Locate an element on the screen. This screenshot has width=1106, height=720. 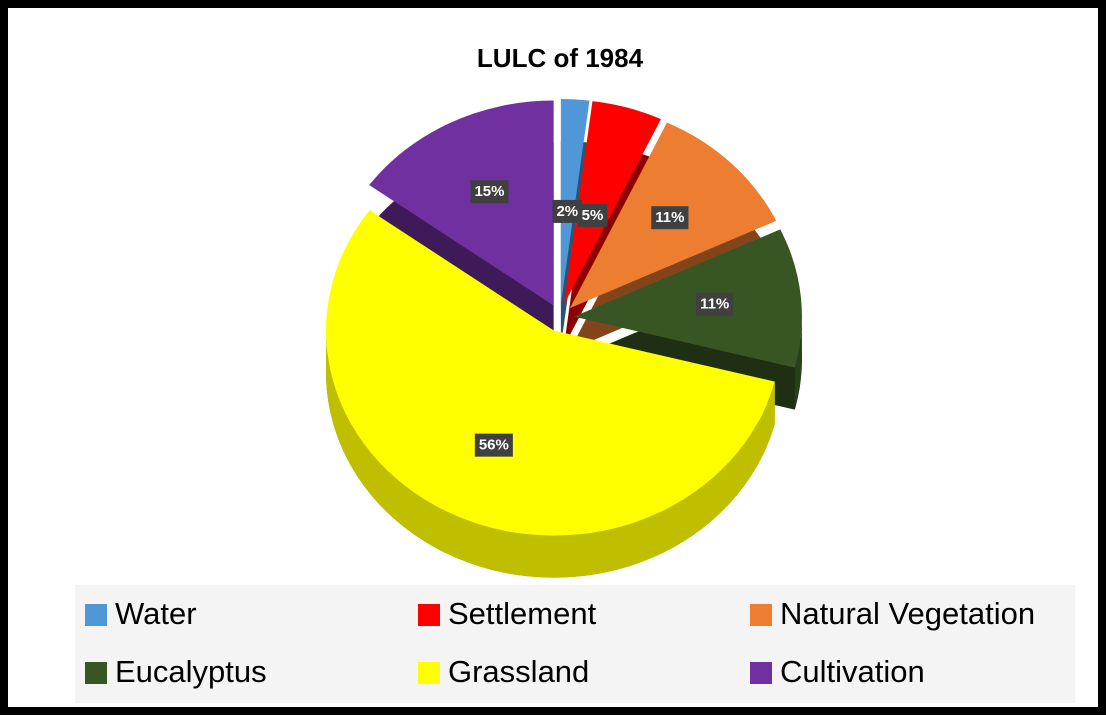
legend-label: Settlement is located at coordinates (522, 613).